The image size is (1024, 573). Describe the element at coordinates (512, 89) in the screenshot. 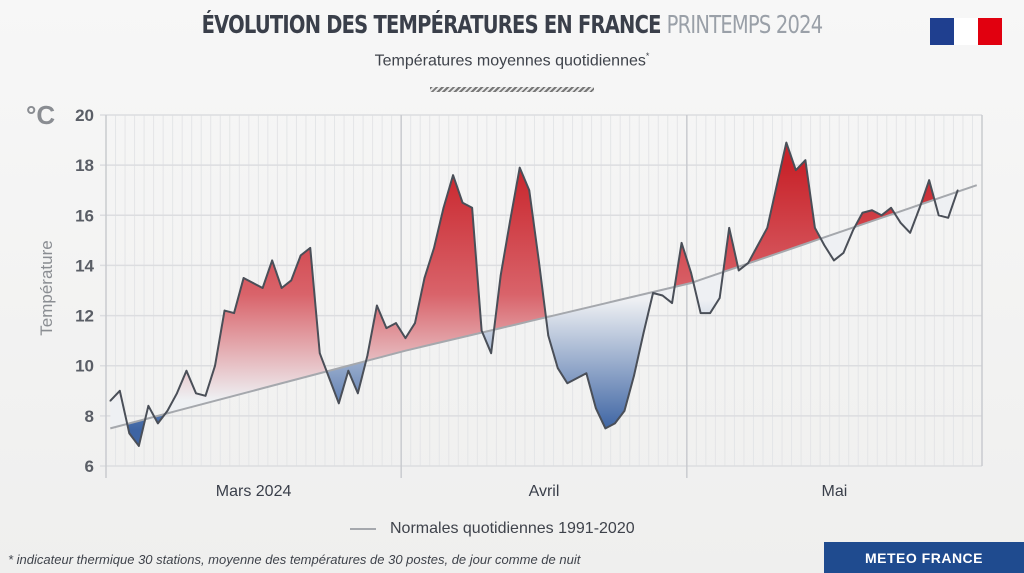

I see `decorative-hatch-divider` at that location.